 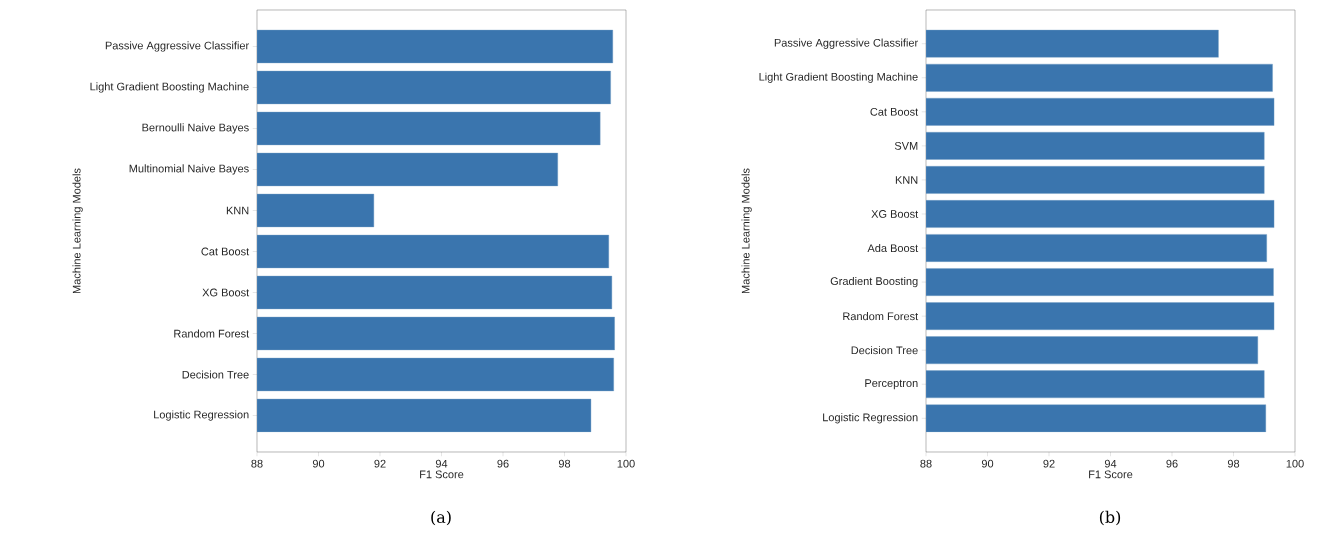 What do you see at coordinates (906, 145) in the screenshot?
I see `y-tick-label: SVM` at bounding box center [906, 145].